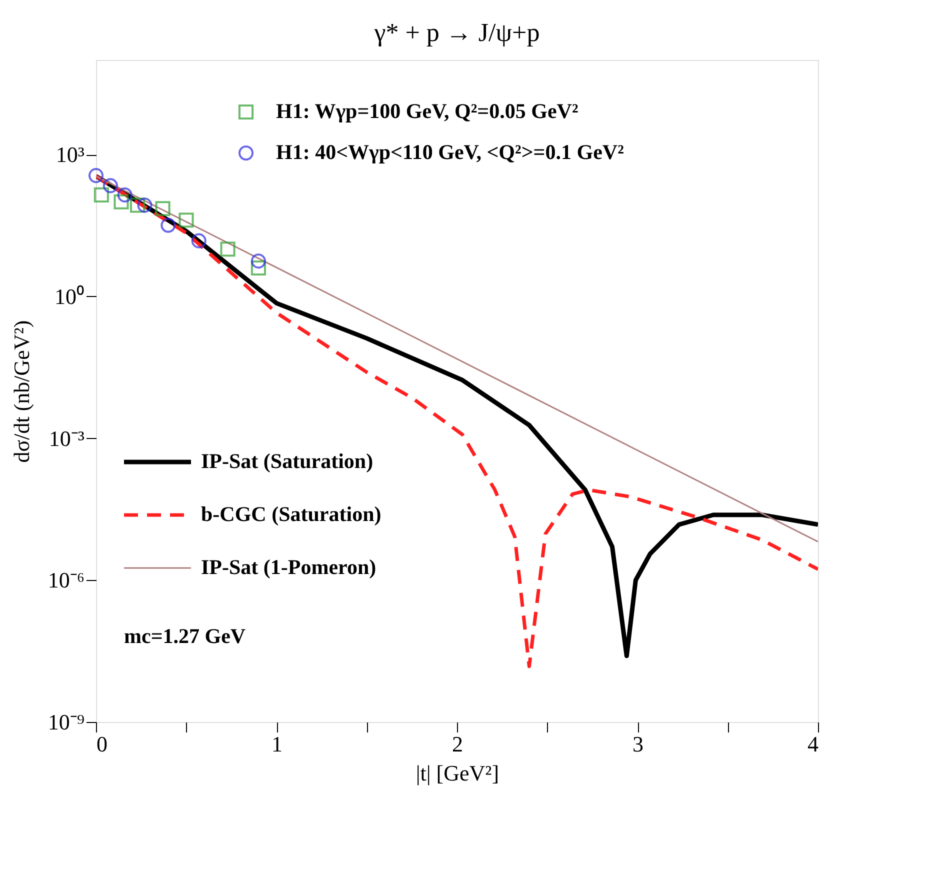  I want to click on legend-label: IP-Sat (Saturation), so click(287, 461).